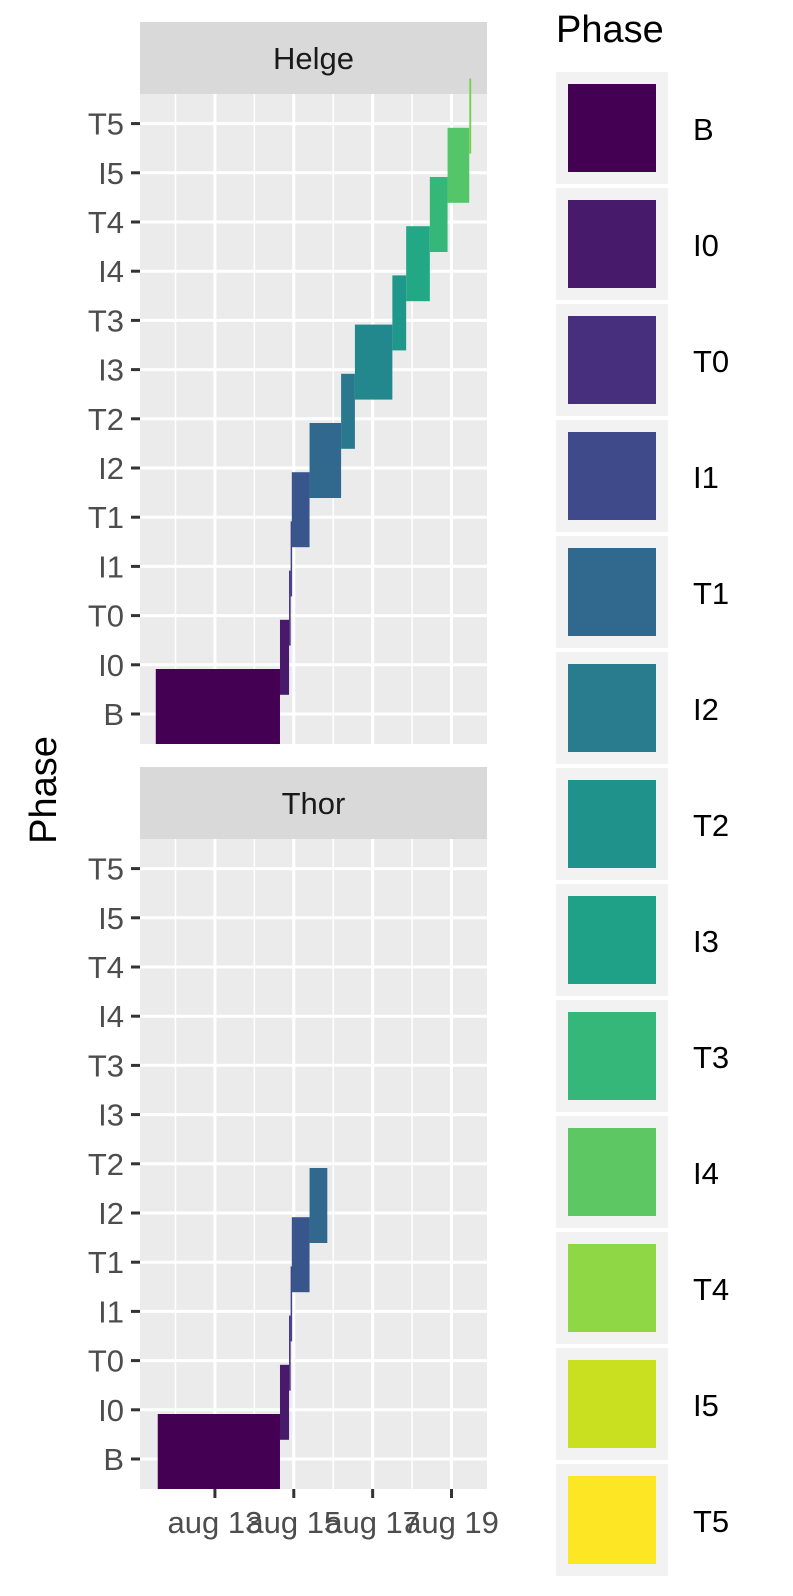  What do you see at coordinates (612, 1288) in the screenshot?
I see `legend-key-t4` at bounding box center [612, 1288].